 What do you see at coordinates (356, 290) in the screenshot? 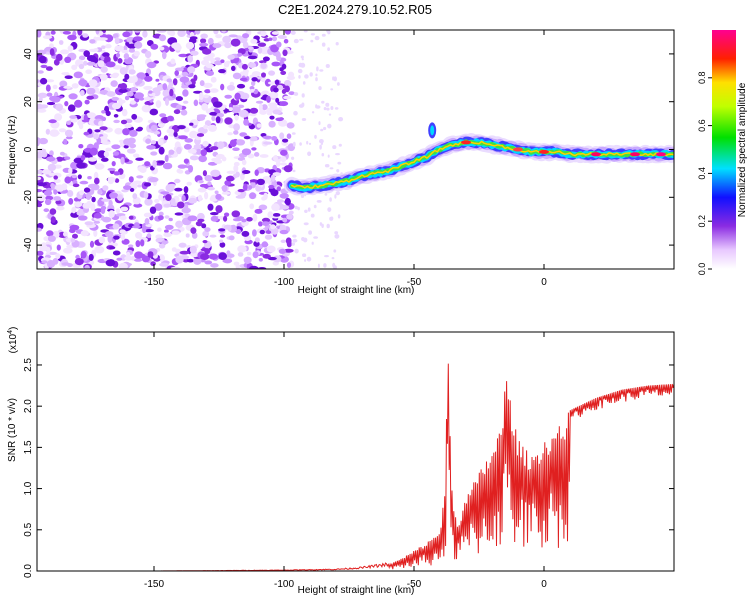
I see `top-x-axis-label: Height of straight line (km)` at bounding box center [356, 290].